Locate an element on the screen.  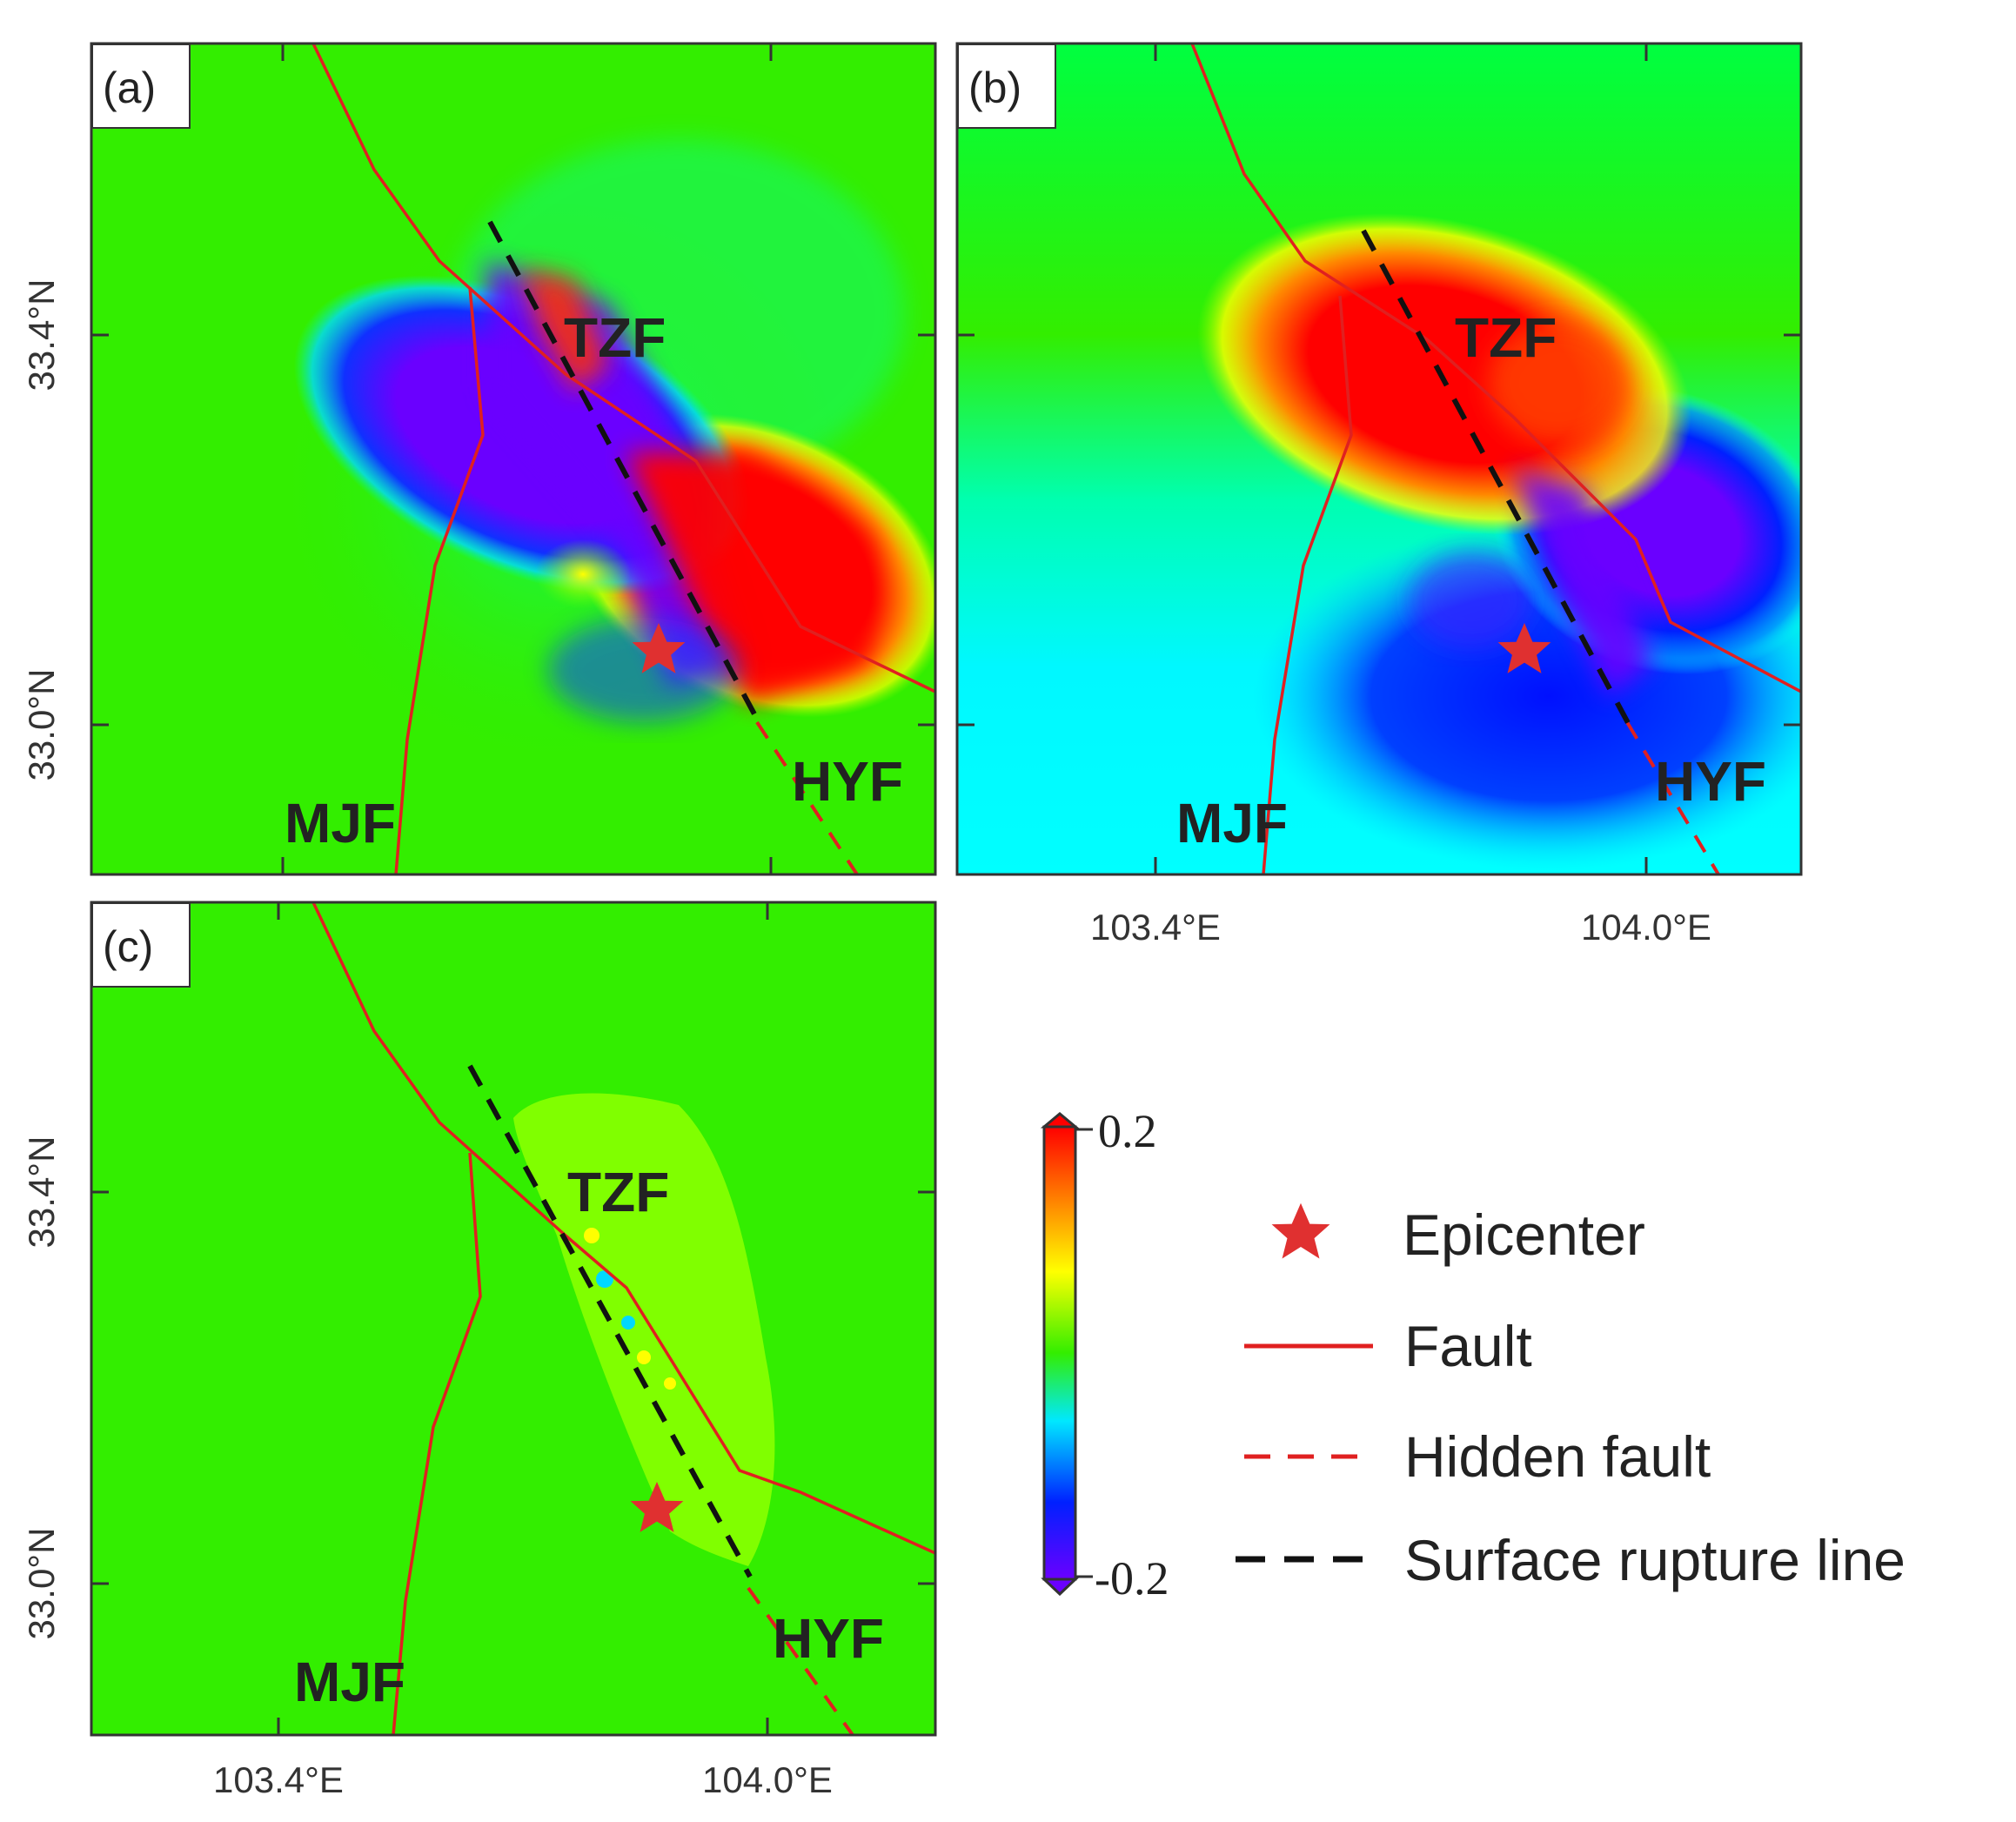
panel-c-lon-tick-1: 103.4°E is located at coordinates (278, 1779).